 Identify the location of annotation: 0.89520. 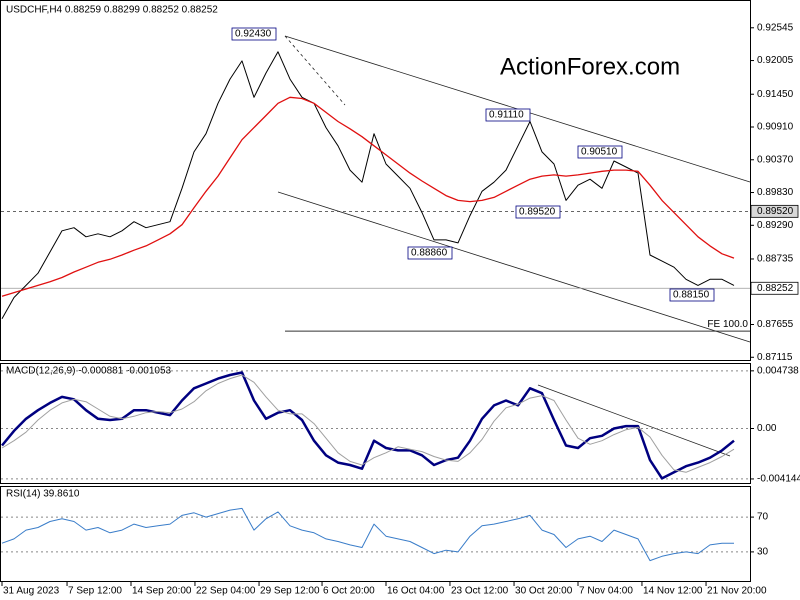
(537, 212).